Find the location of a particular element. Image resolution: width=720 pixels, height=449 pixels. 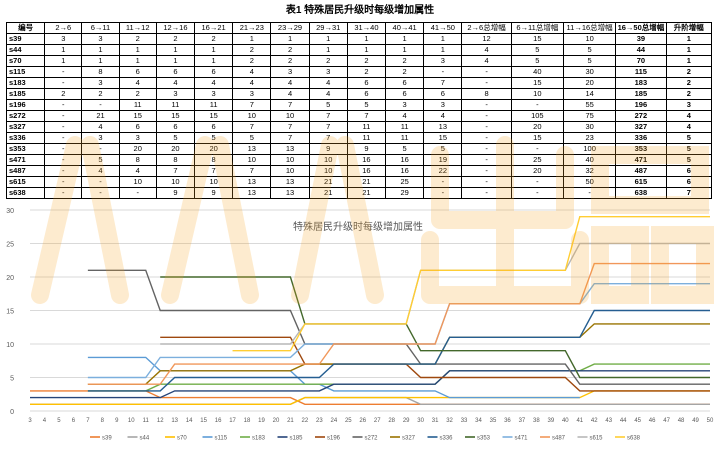

x-tick-label: 47 is located at coordinates (666, 421).